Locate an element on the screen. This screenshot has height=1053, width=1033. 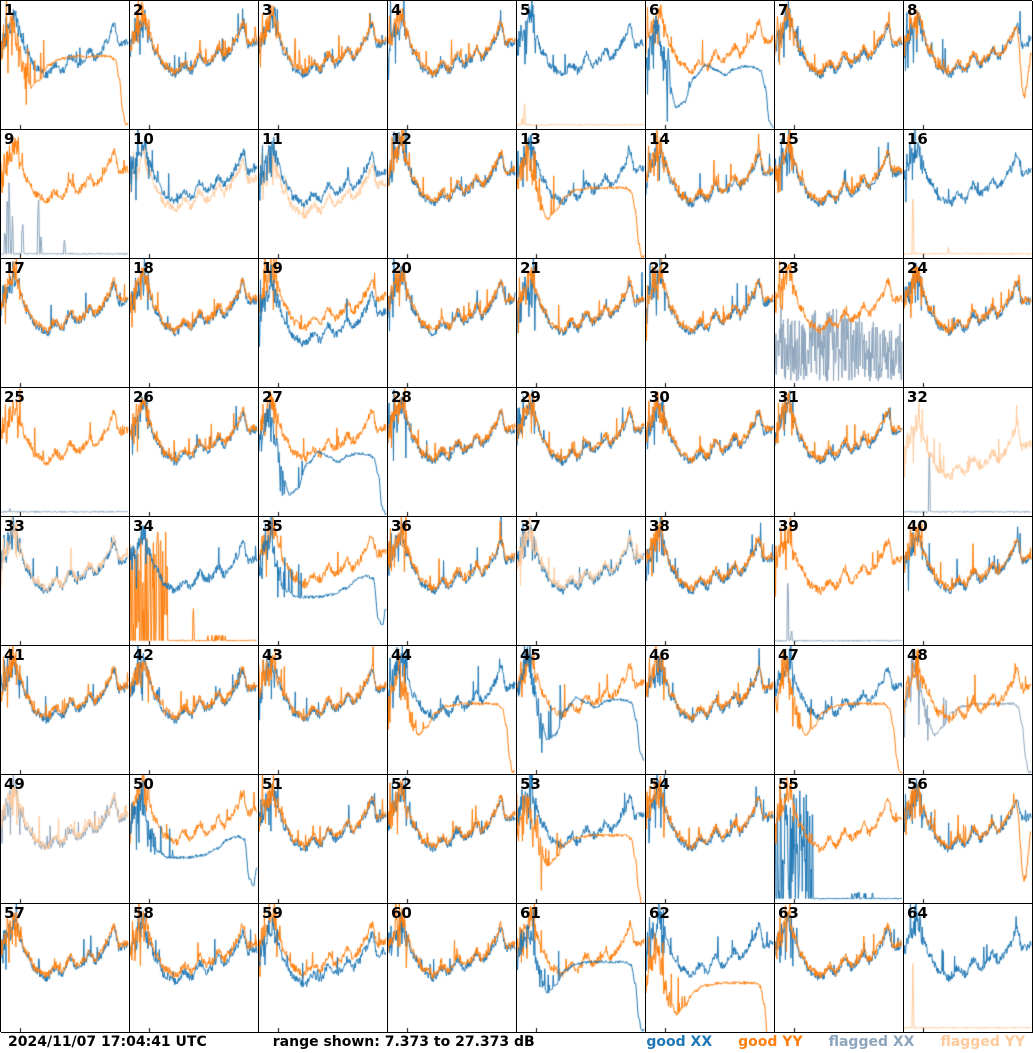
spectrum-panel-21: 21 is located at coordinates (581, 323).